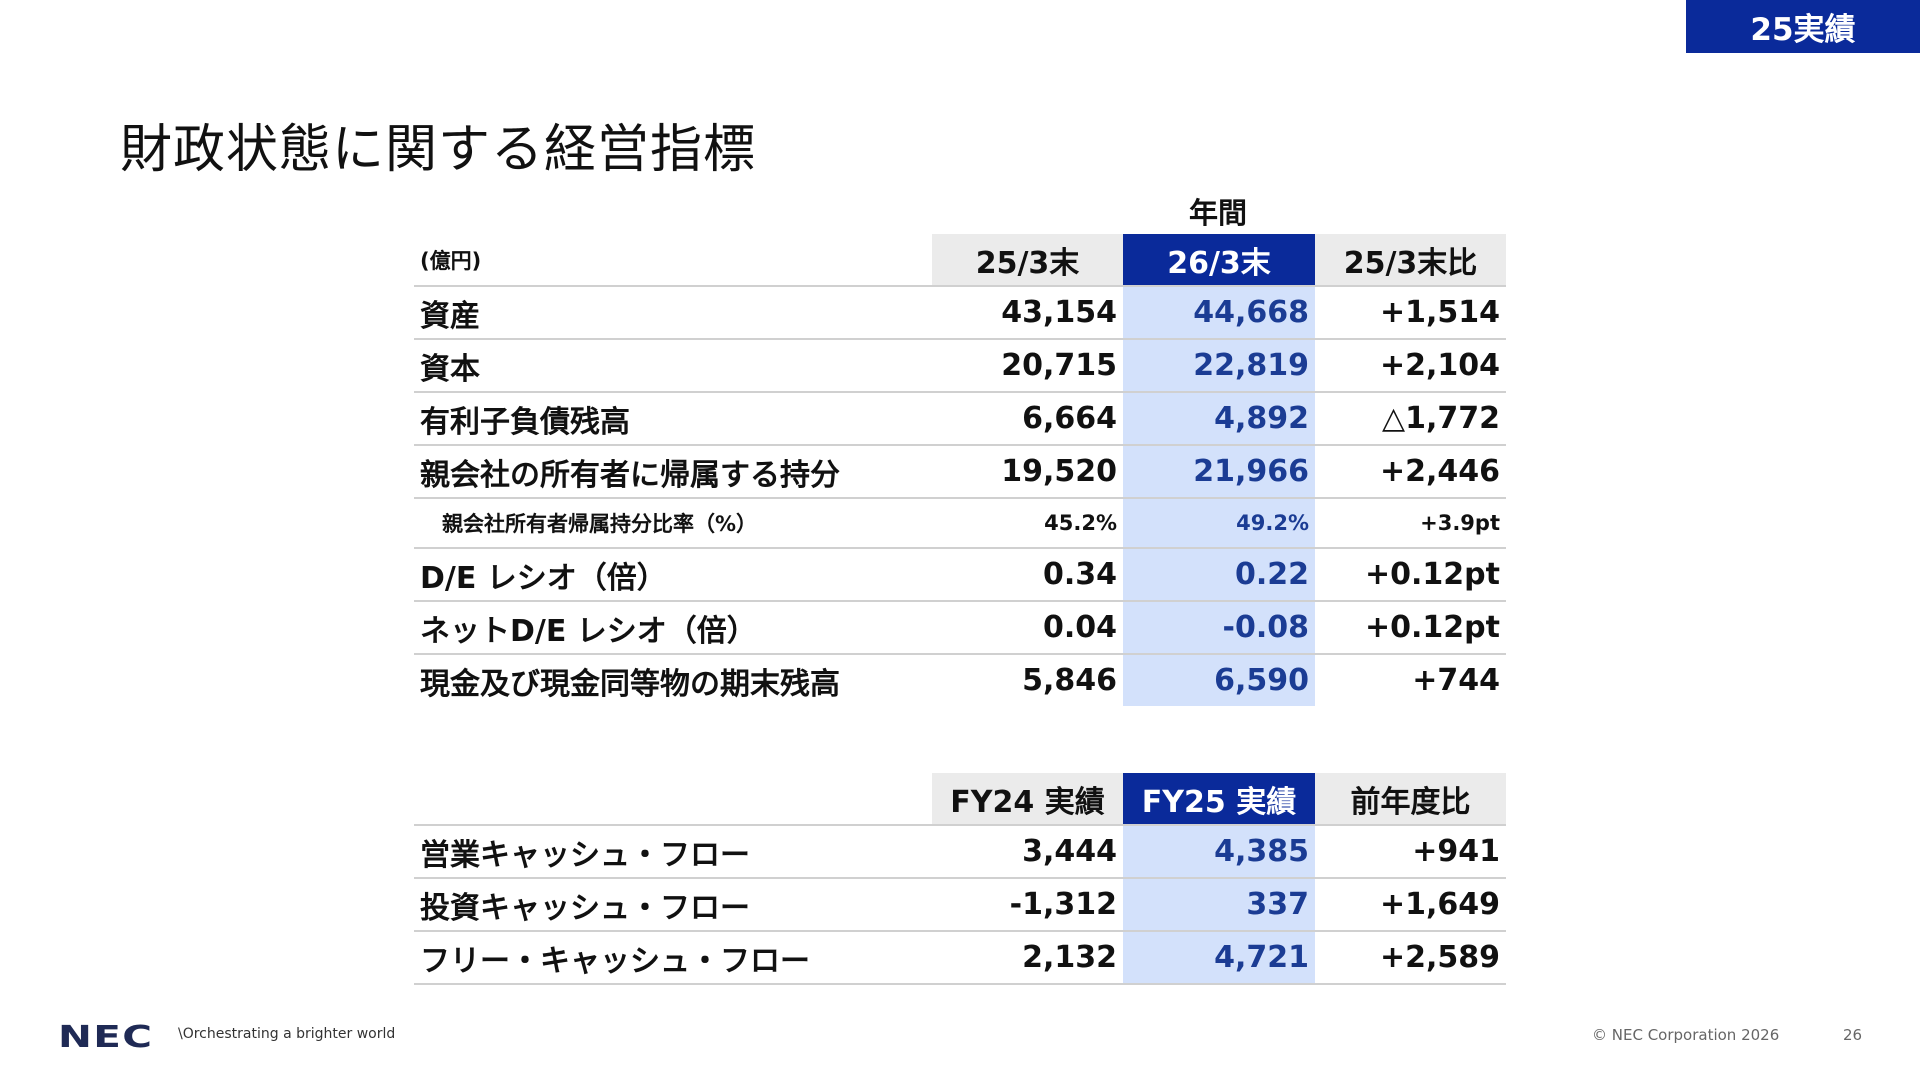 The height and width of the screenshot is (1080, 1920). Describe the element at coordinates (1410, 852) in the screenshot. I see `diff-value: +941` at that location.